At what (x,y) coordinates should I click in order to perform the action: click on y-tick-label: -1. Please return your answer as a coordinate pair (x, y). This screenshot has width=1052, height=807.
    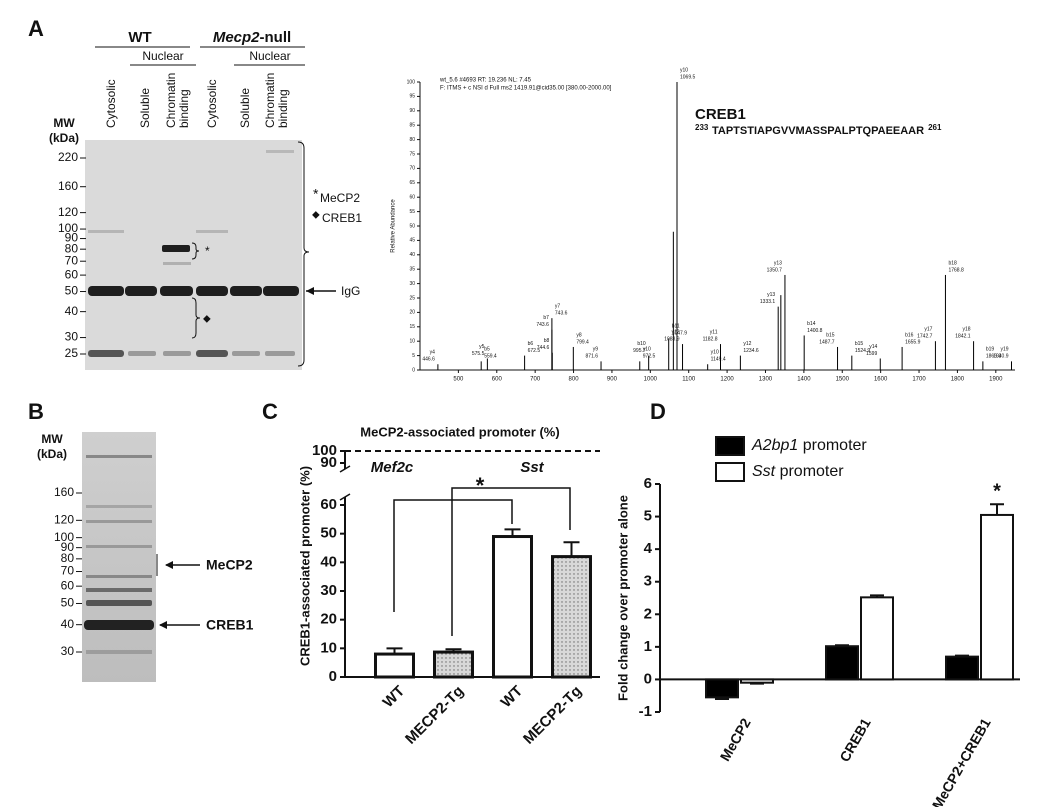
    Looking at the image, I should click on (645, 711).